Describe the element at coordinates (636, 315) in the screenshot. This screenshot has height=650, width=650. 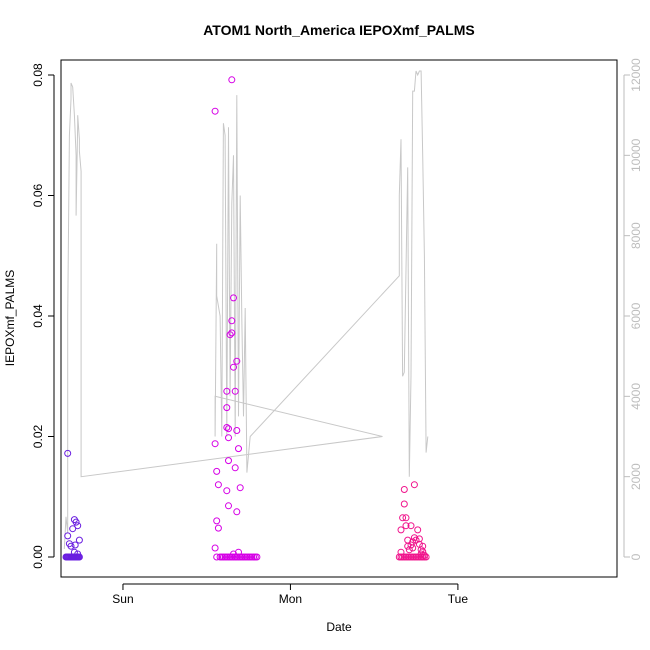
I see `y2-tick-label: 6000` at that location.